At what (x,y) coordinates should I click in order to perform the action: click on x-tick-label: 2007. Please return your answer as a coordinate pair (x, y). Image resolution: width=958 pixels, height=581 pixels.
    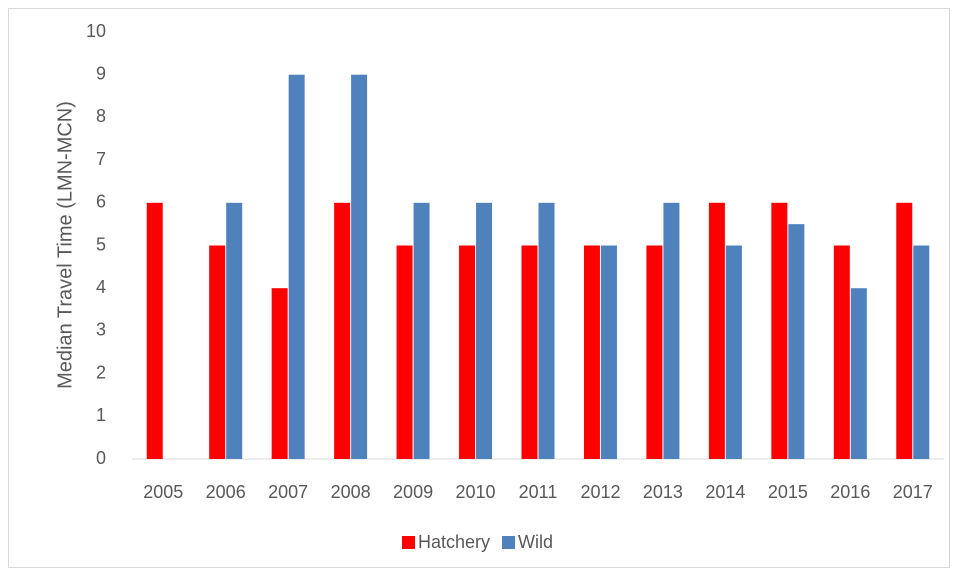
    Looking at the image, I should click on (288, 492).